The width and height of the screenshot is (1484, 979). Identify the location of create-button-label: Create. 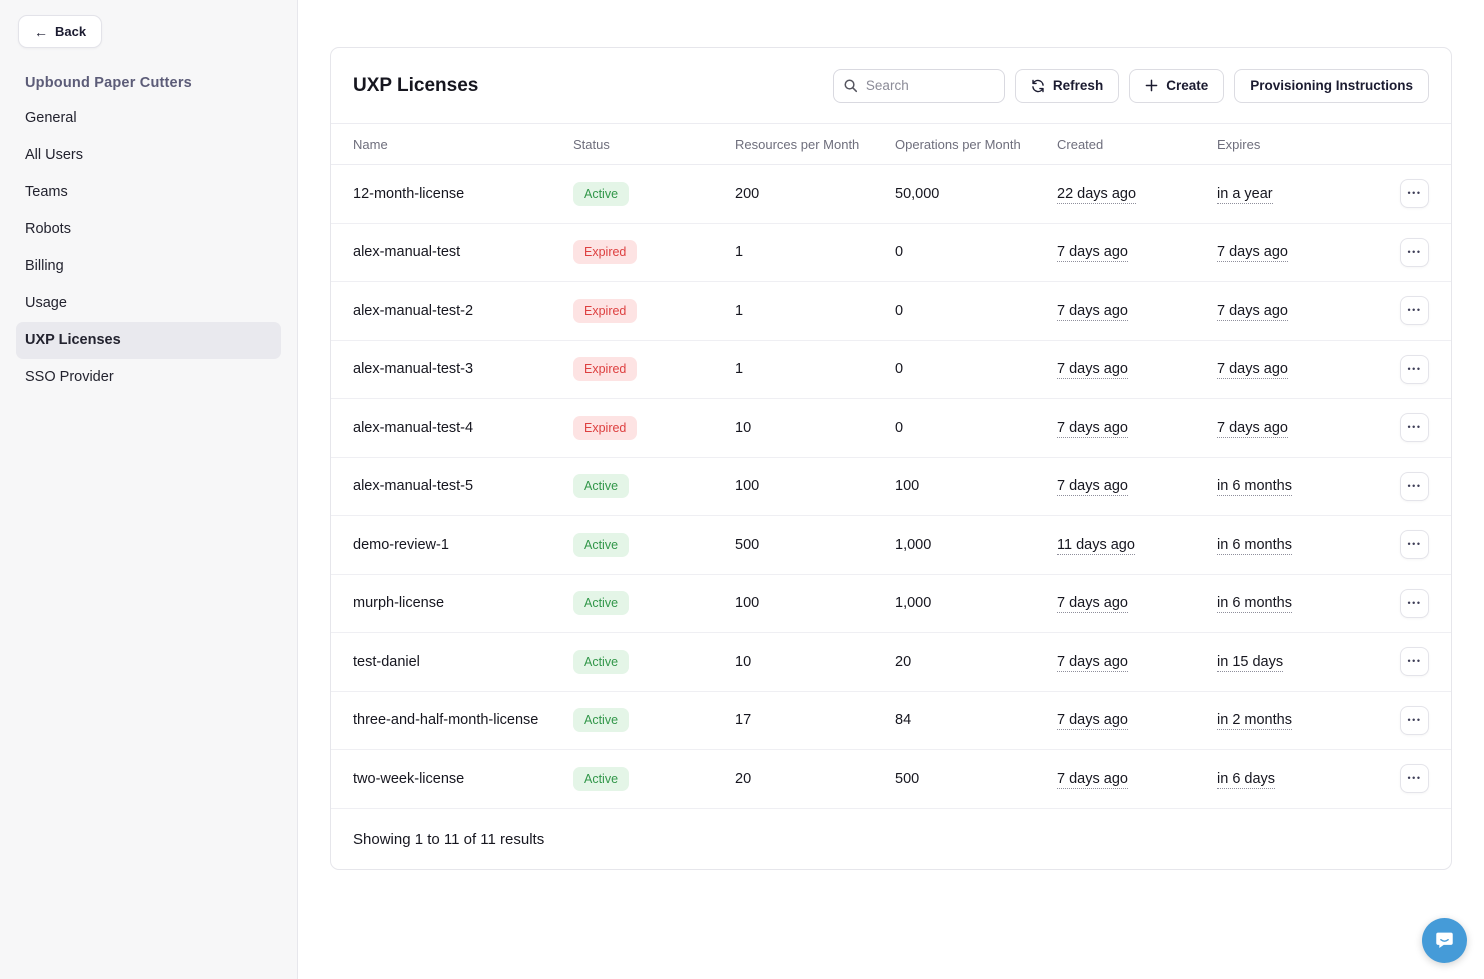
(1187, 85).